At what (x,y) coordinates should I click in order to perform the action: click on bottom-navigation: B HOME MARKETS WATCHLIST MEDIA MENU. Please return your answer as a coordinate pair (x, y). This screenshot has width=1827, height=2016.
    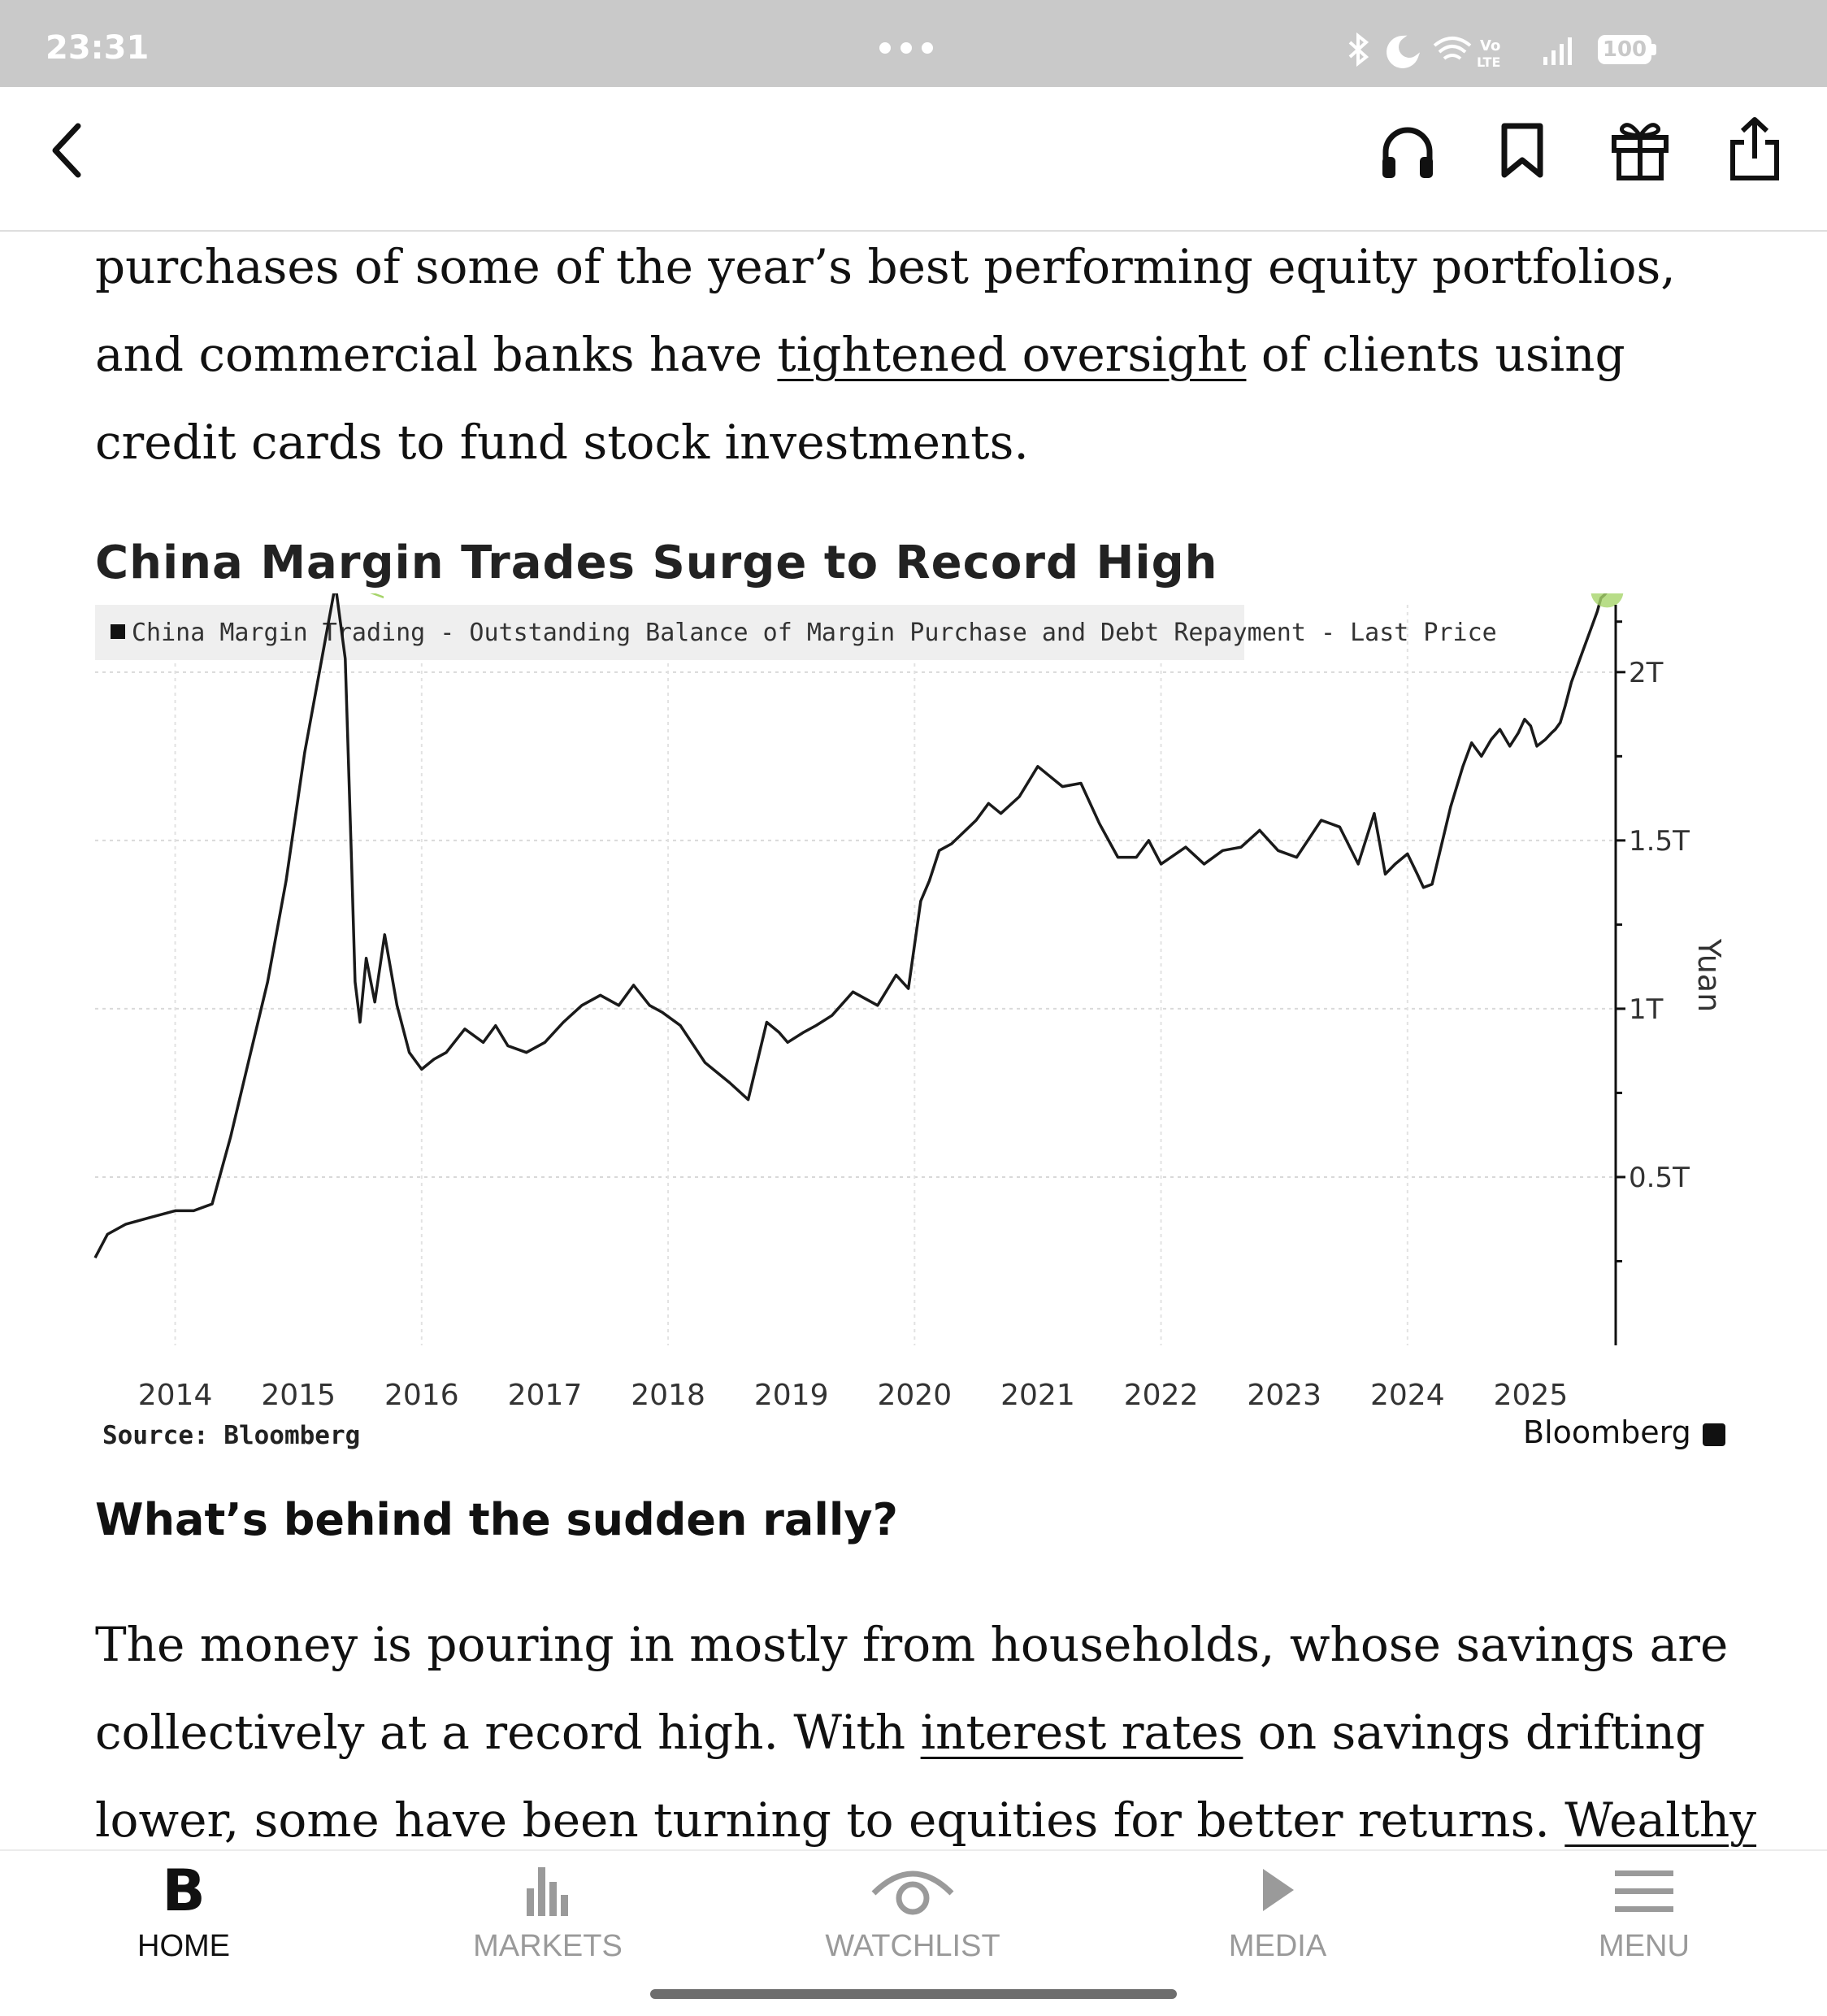
    Looking at the image, I should click on (913, 1932).